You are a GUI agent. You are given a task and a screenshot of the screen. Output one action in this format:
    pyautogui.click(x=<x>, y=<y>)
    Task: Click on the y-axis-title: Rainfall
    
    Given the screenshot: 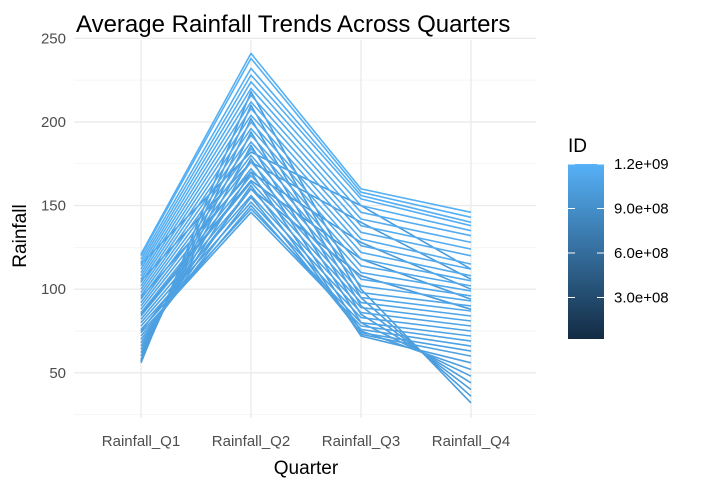 What is the action you would take?
    pyautogui.click(x=20, y=235)
    